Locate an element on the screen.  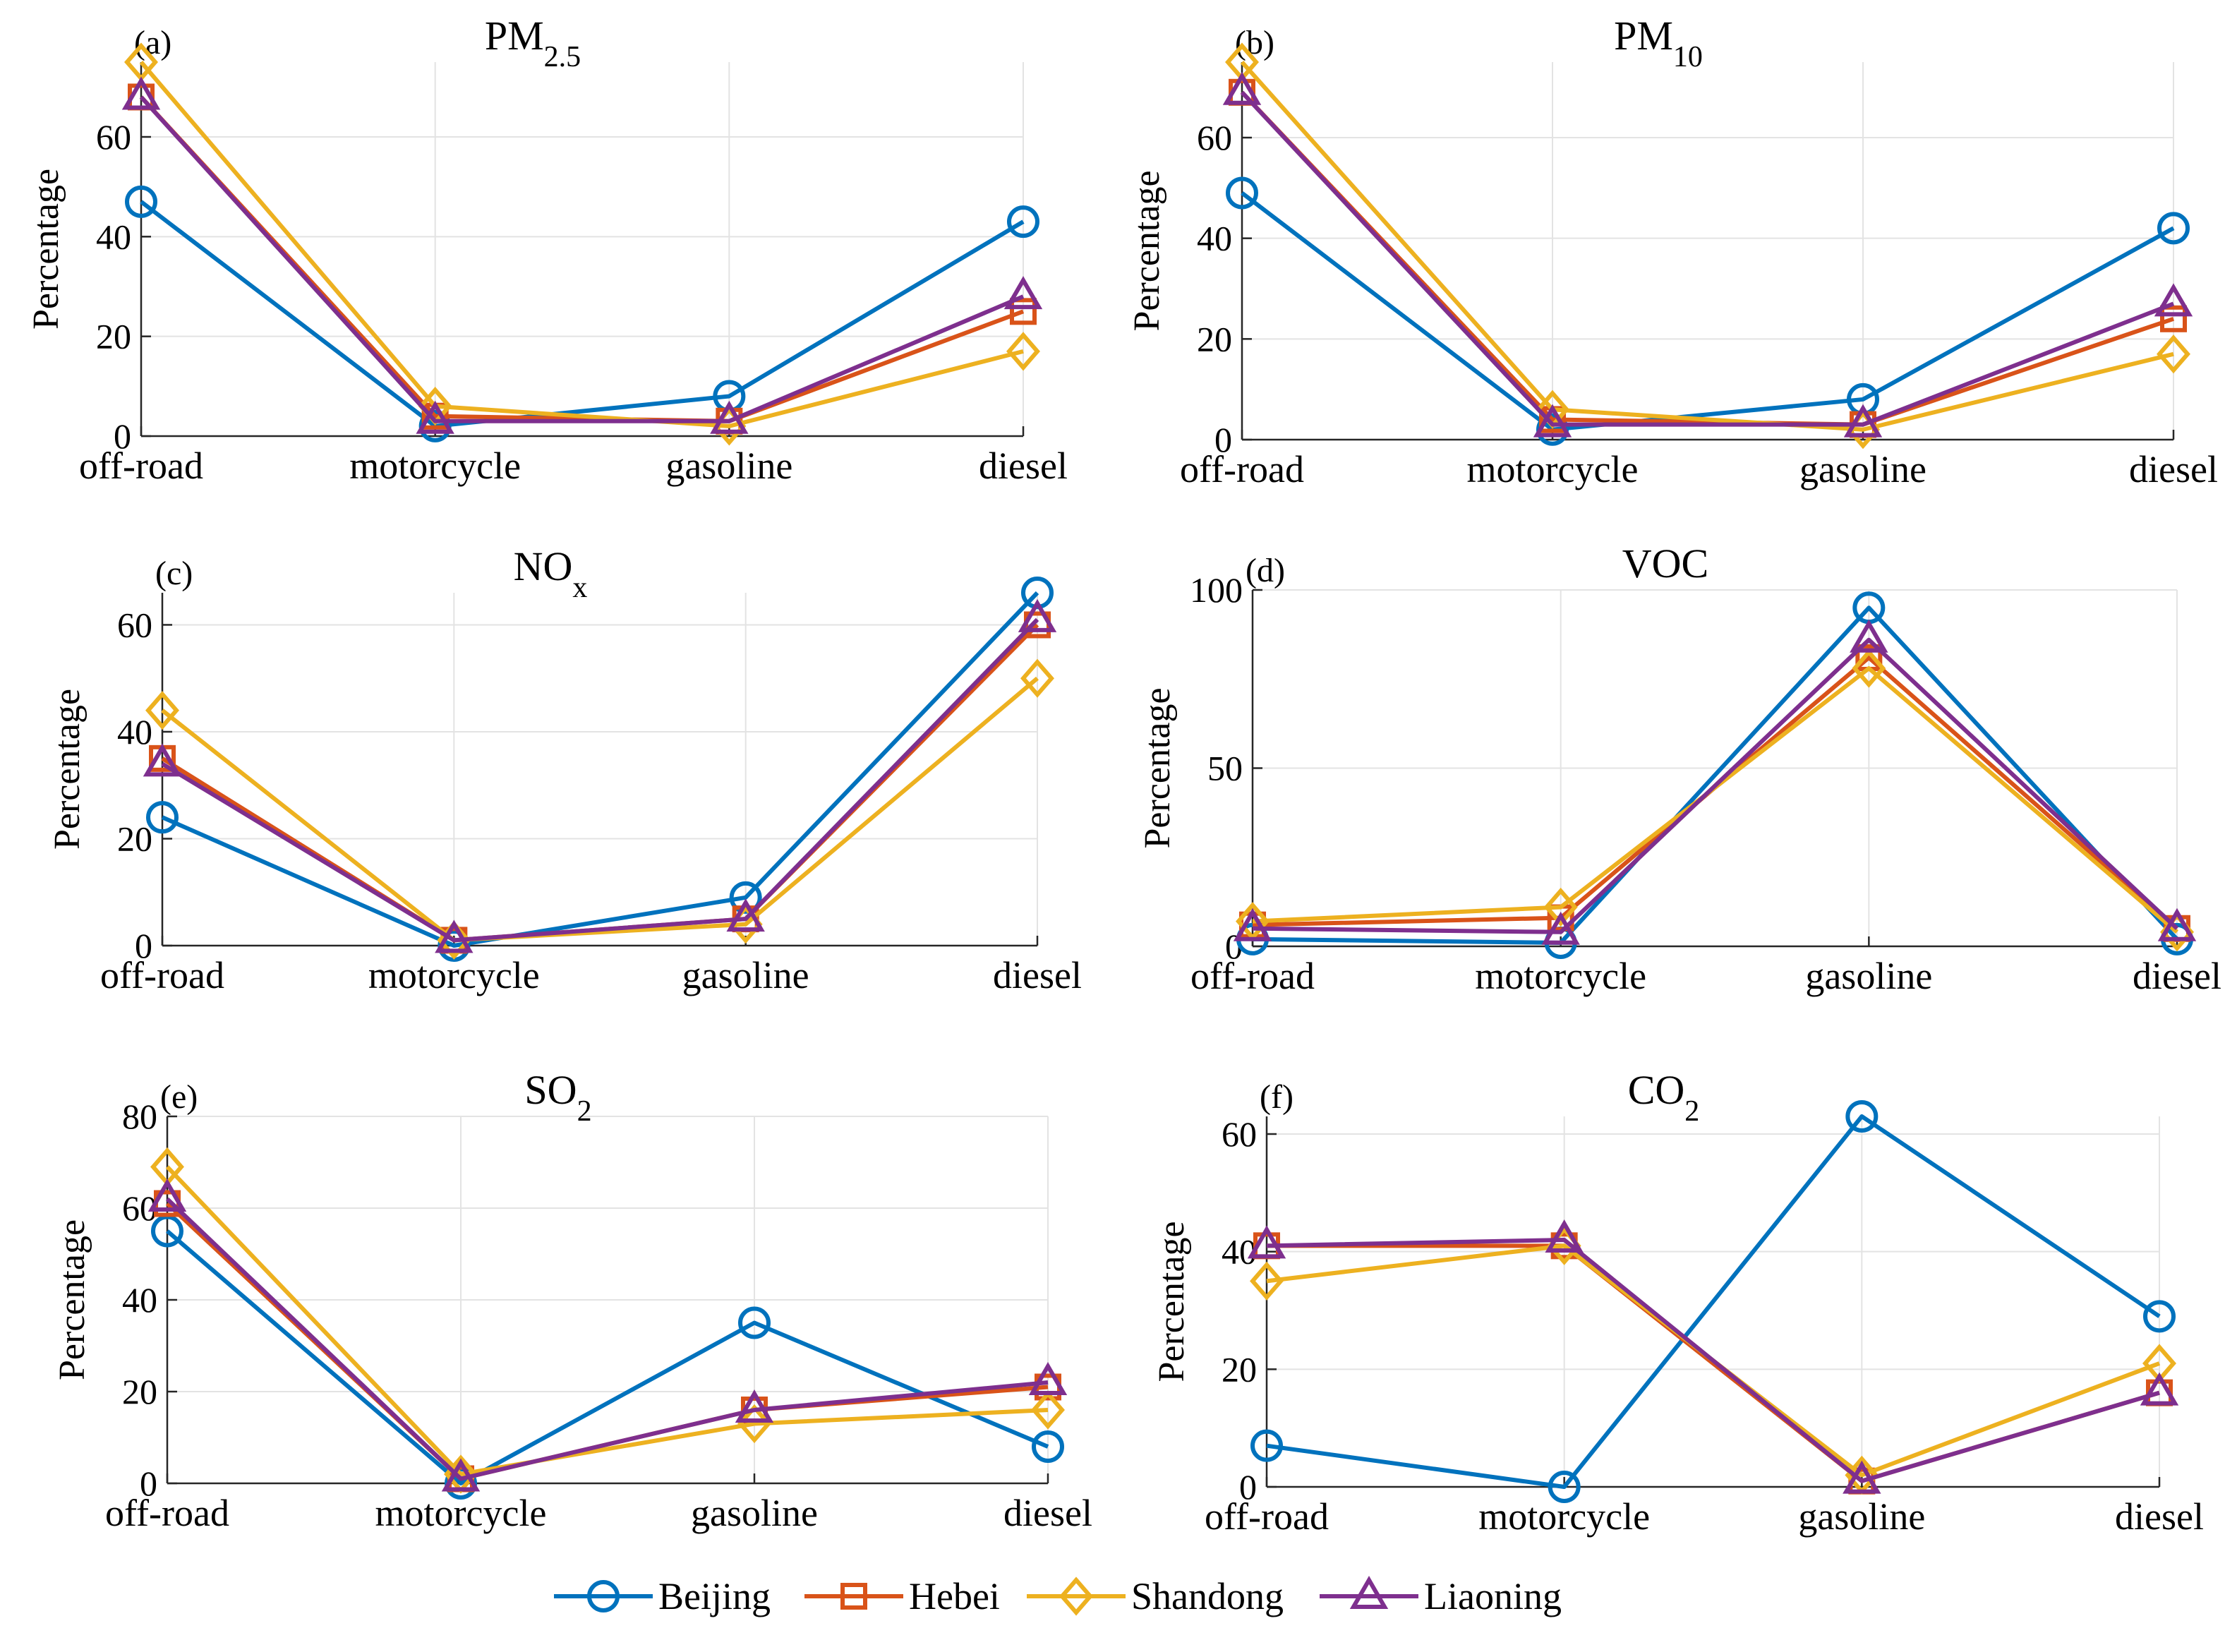
panel-tag: (d) is located at coordinates (1265, 570).